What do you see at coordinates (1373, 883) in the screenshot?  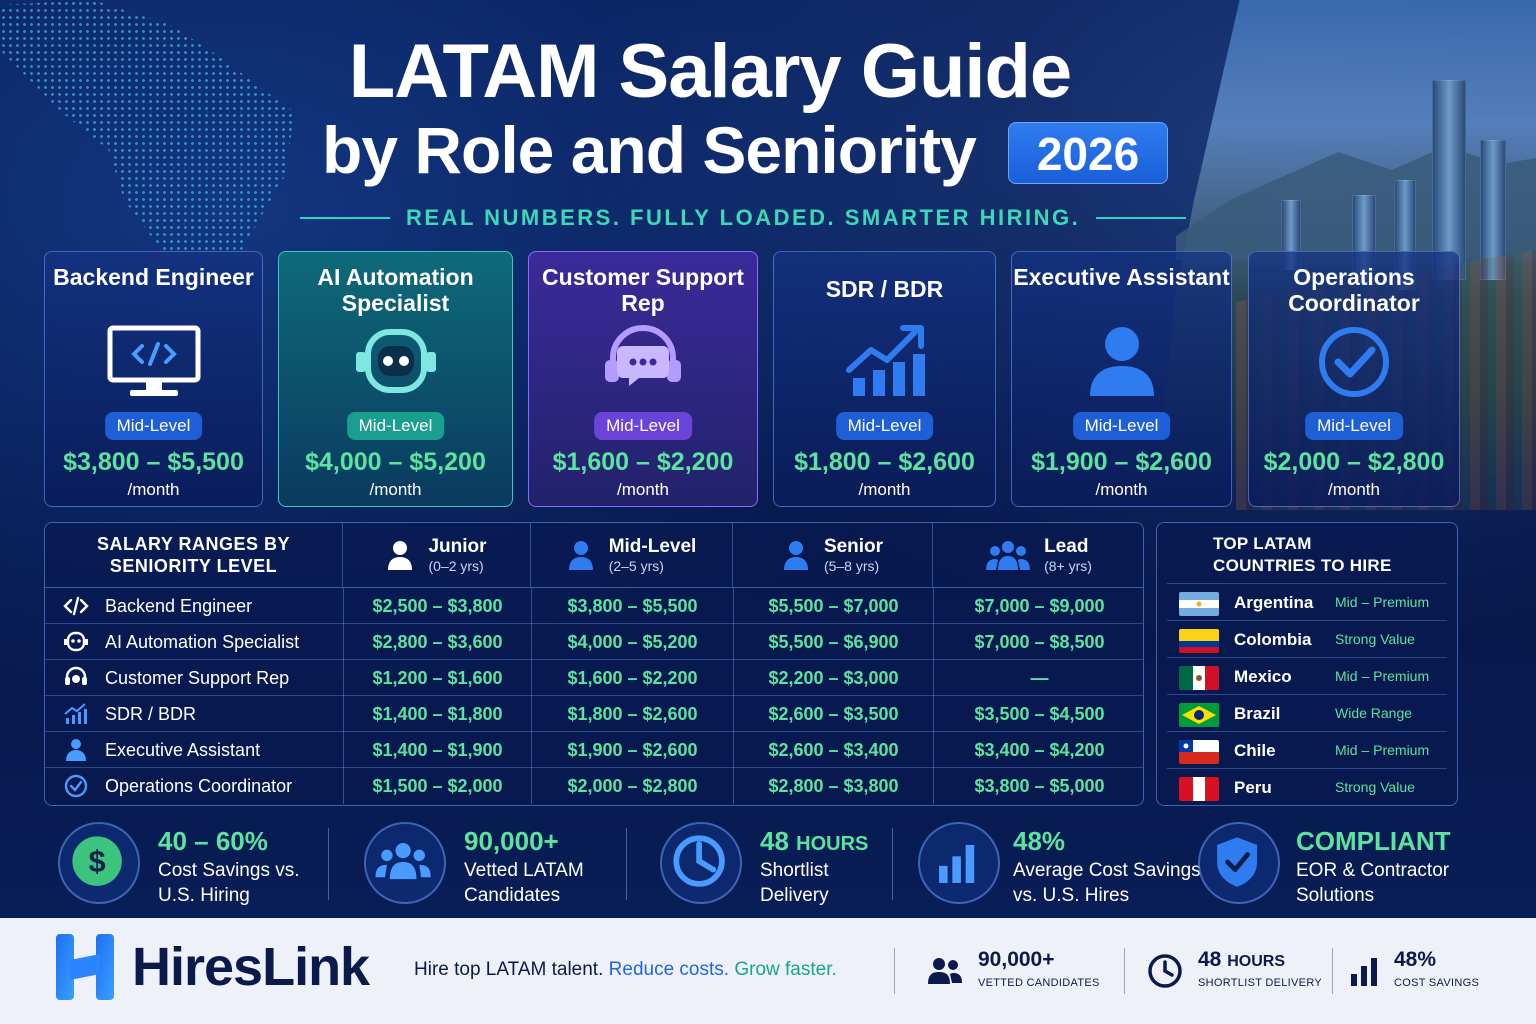 I see `stat-label: EOR & Contractor Solutions` at bounding box center [1373, 883].